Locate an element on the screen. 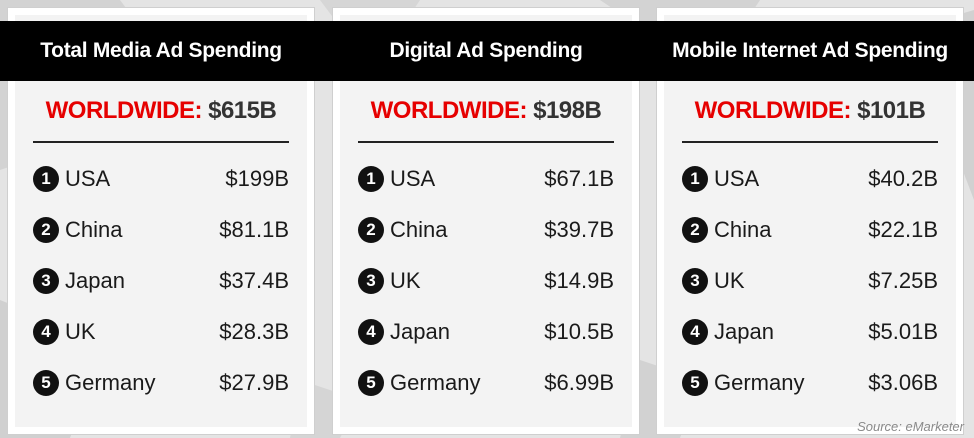  spending-value: $67.1B is located at coordinates (579, 178).